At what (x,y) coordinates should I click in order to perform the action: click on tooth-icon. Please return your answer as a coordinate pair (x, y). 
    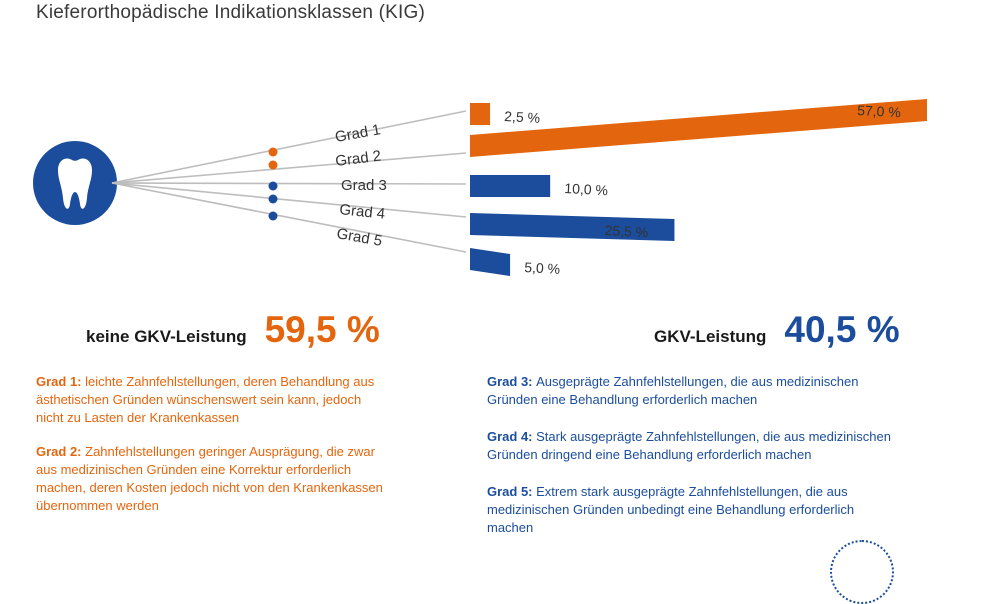
    Looking at the image, I should click on (75, 183).